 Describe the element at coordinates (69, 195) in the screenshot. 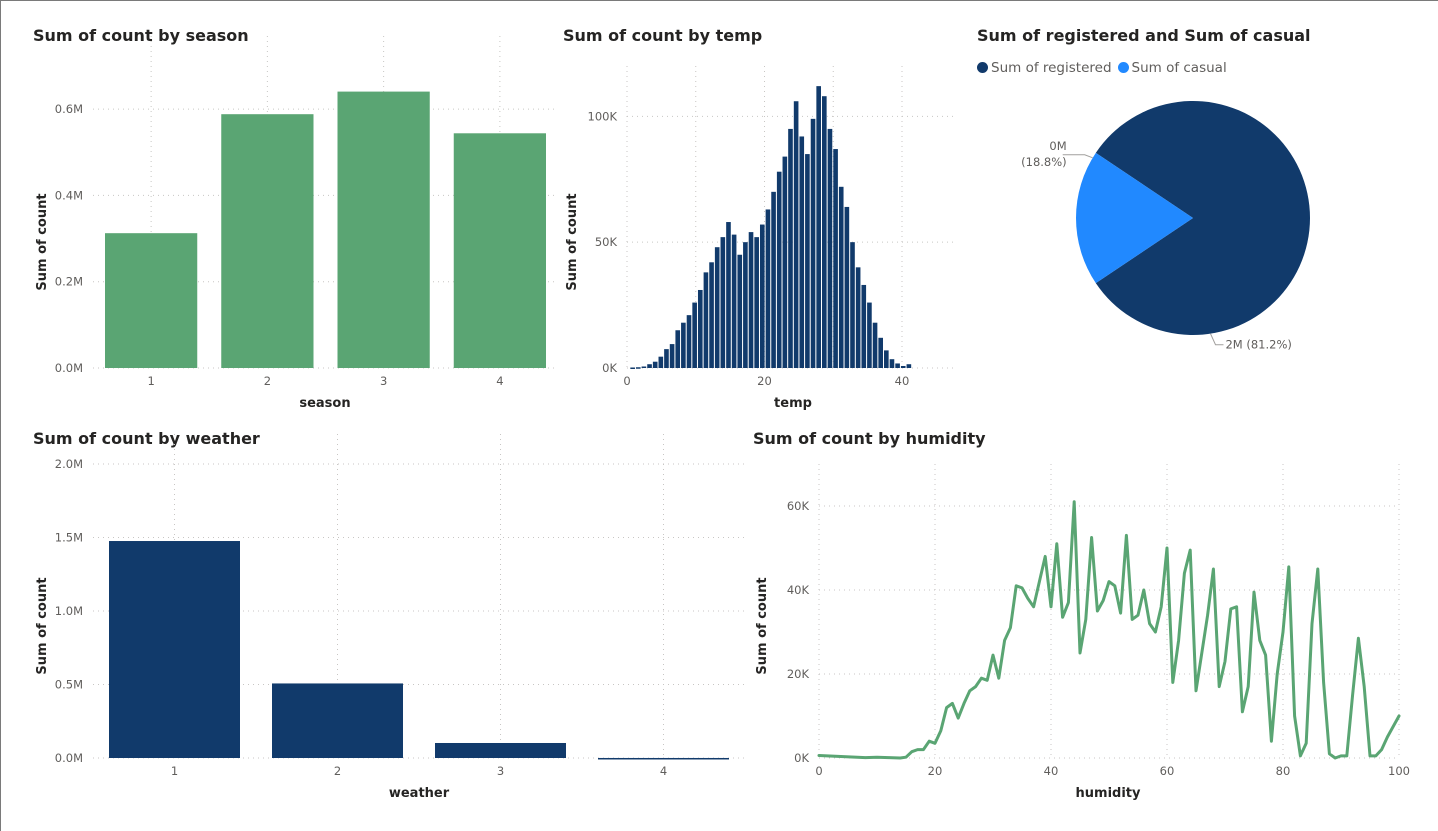

I see `season-y-tick-label: 0.4M` at that location.